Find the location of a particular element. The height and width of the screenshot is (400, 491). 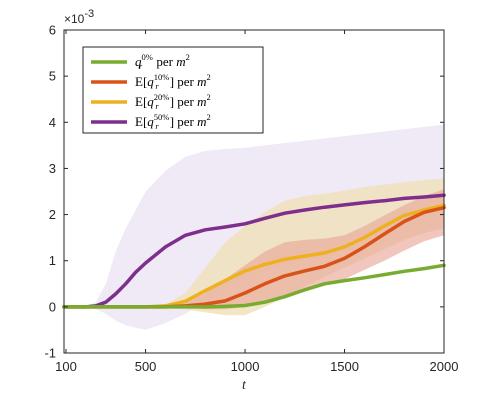

series-line-q0 is located at coordinates (254, 286).